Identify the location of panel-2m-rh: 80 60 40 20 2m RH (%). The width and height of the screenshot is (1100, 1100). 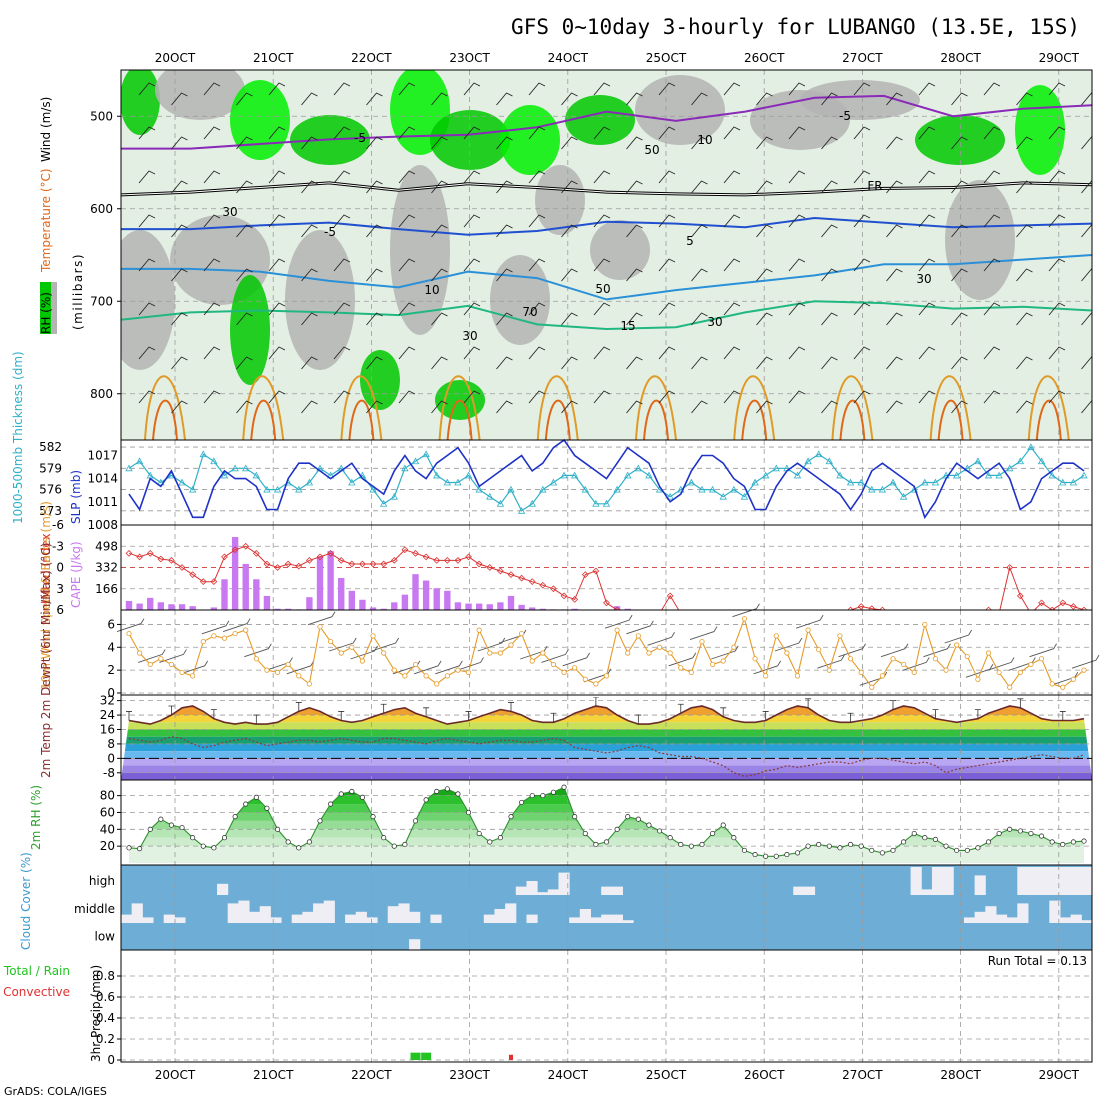
(561, 822).